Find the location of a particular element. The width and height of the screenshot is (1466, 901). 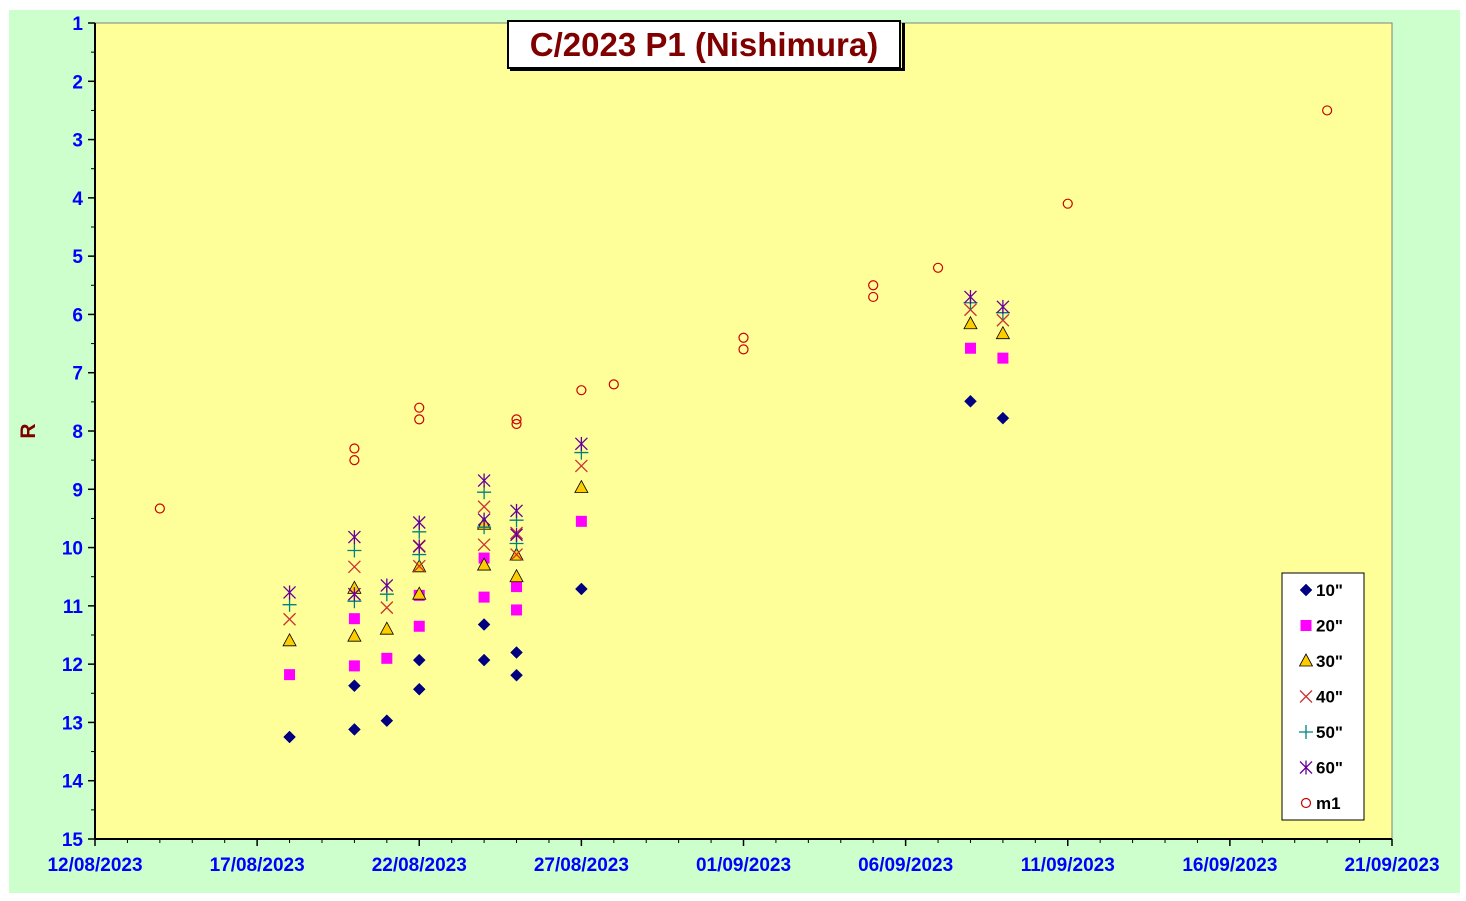

legend: 10" 20" 30" 40" 50" 60" m1 is located at coordinates (1323, 696).